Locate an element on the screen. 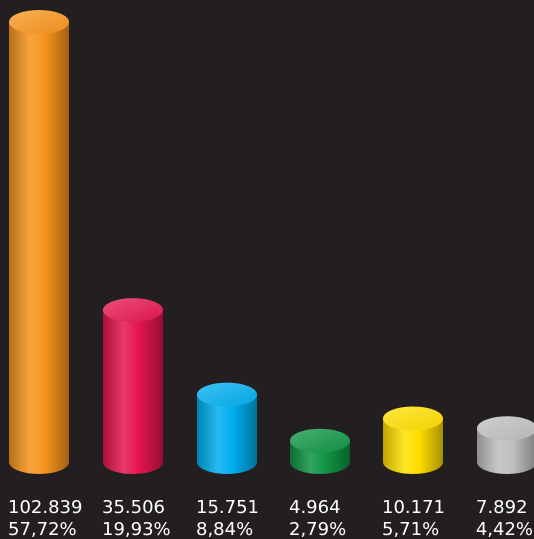  value-label-5: 10.171 is located at coordinates (413, 507).